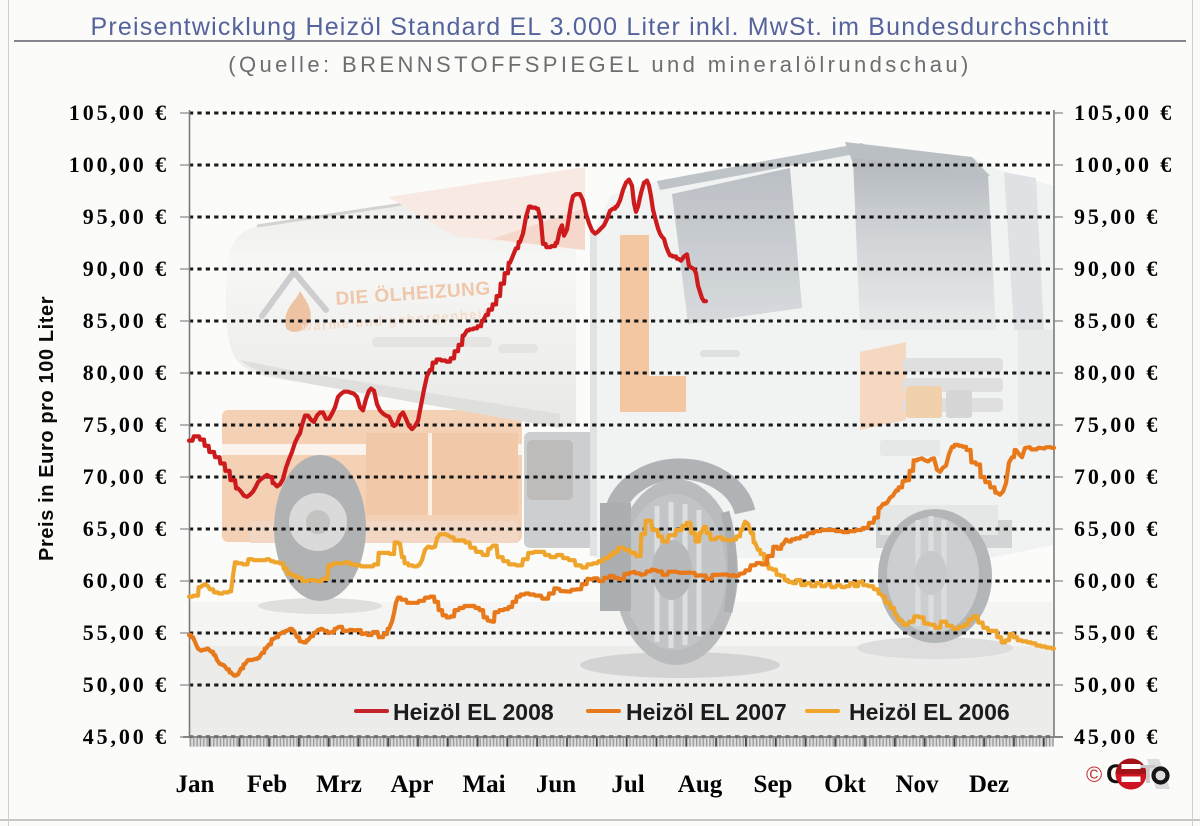  Describe the element at coordinates (1148, 774) in the screenshot. I see `svg-text: T` at that location.